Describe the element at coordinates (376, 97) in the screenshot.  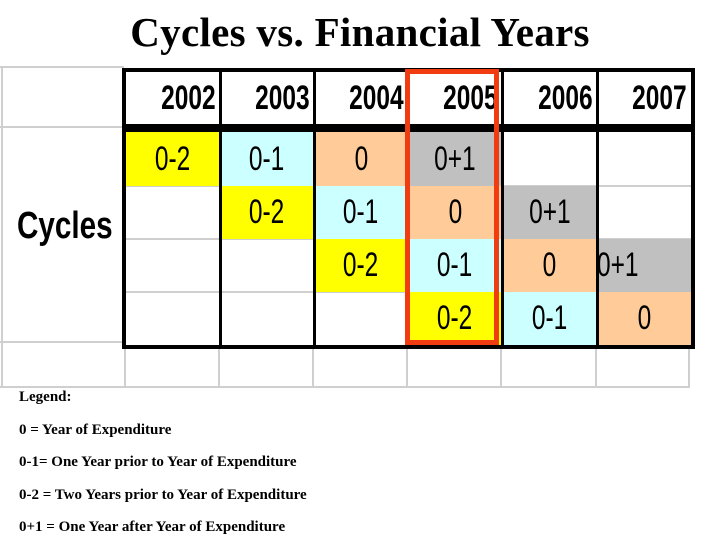
I see `column-header-2004: 2004` at that location.